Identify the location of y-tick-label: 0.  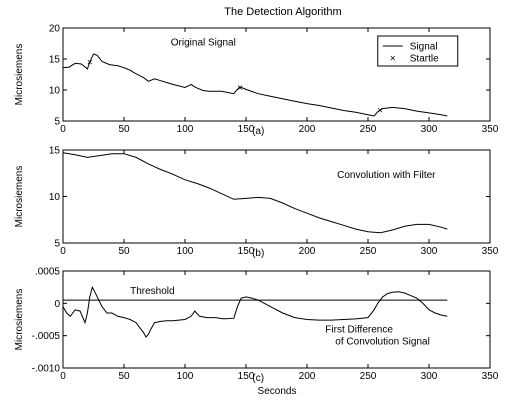
(57, 304).